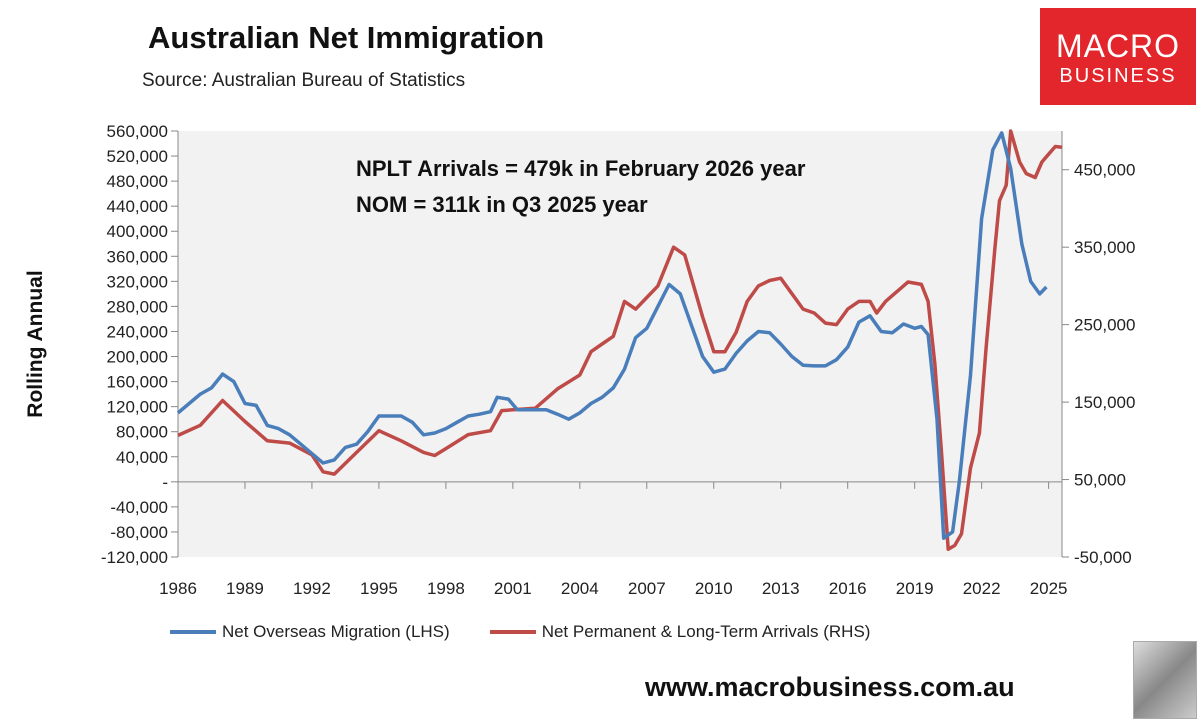 This screenshot has width=1200, height=720. Describe the element at coordinates (848, 588) in the screenshot. I see `x-tick-label: 2016` at that location.